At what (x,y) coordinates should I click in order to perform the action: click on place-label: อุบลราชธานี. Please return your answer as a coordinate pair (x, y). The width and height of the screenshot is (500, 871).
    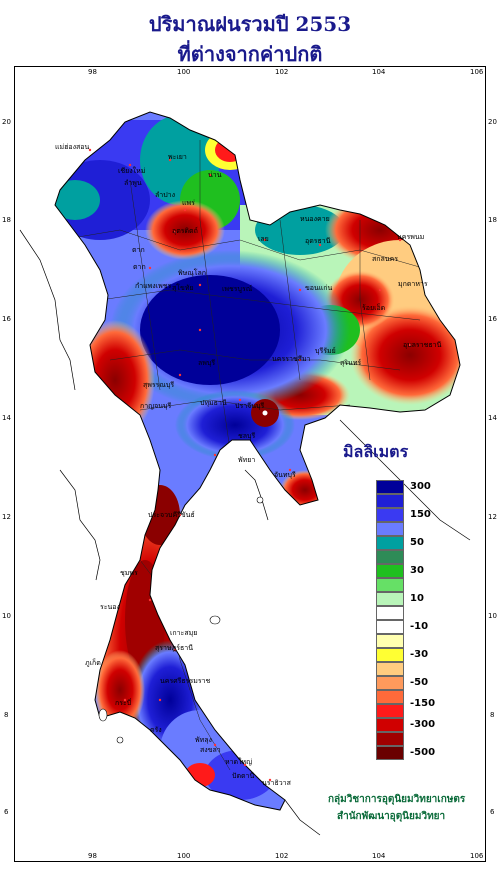
    Looking at the image, I should click on (422, 345).